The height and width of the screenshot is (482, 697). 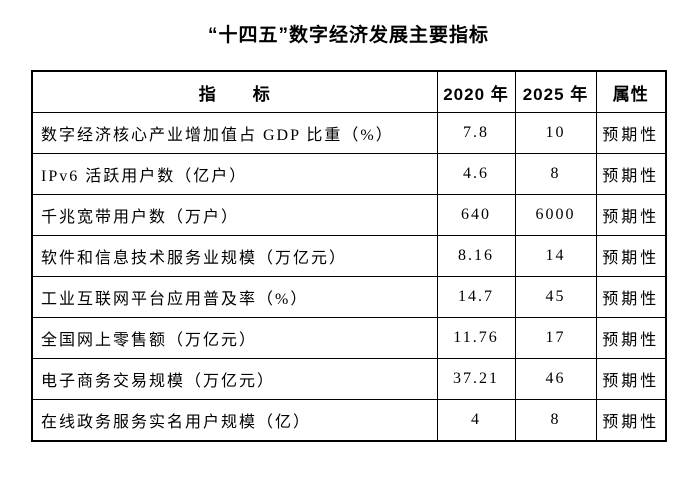 I want to click on value-2025-cell: 10, so click(x=555, y=133).